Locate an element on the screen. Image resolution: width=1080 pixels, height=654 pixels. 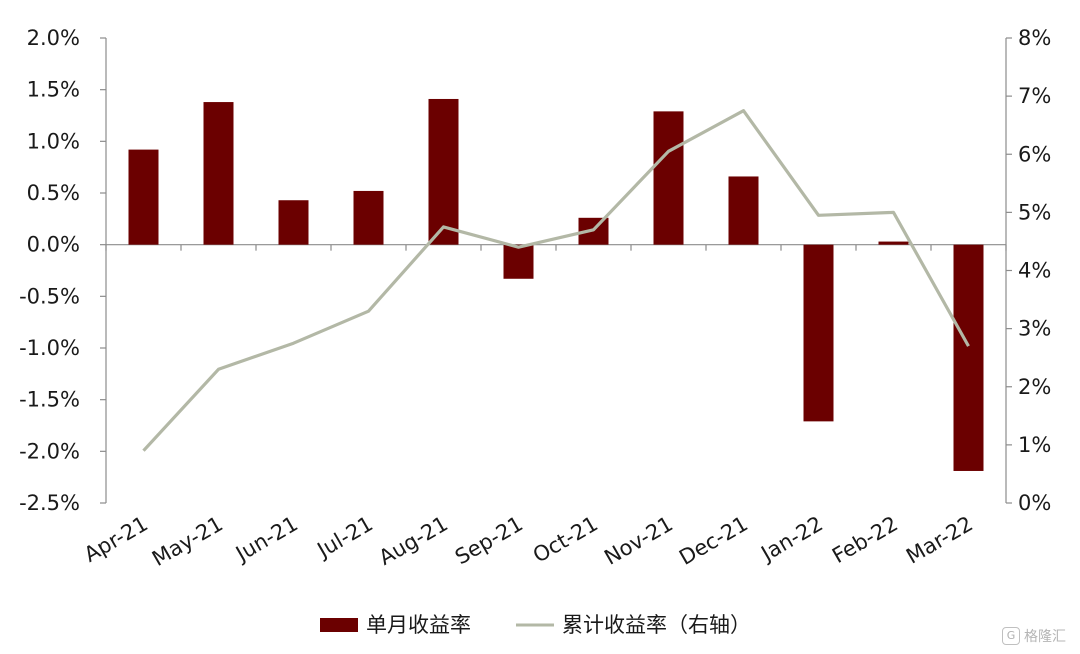
right-tick-label: 5% is located at coordinates (1034, 212).